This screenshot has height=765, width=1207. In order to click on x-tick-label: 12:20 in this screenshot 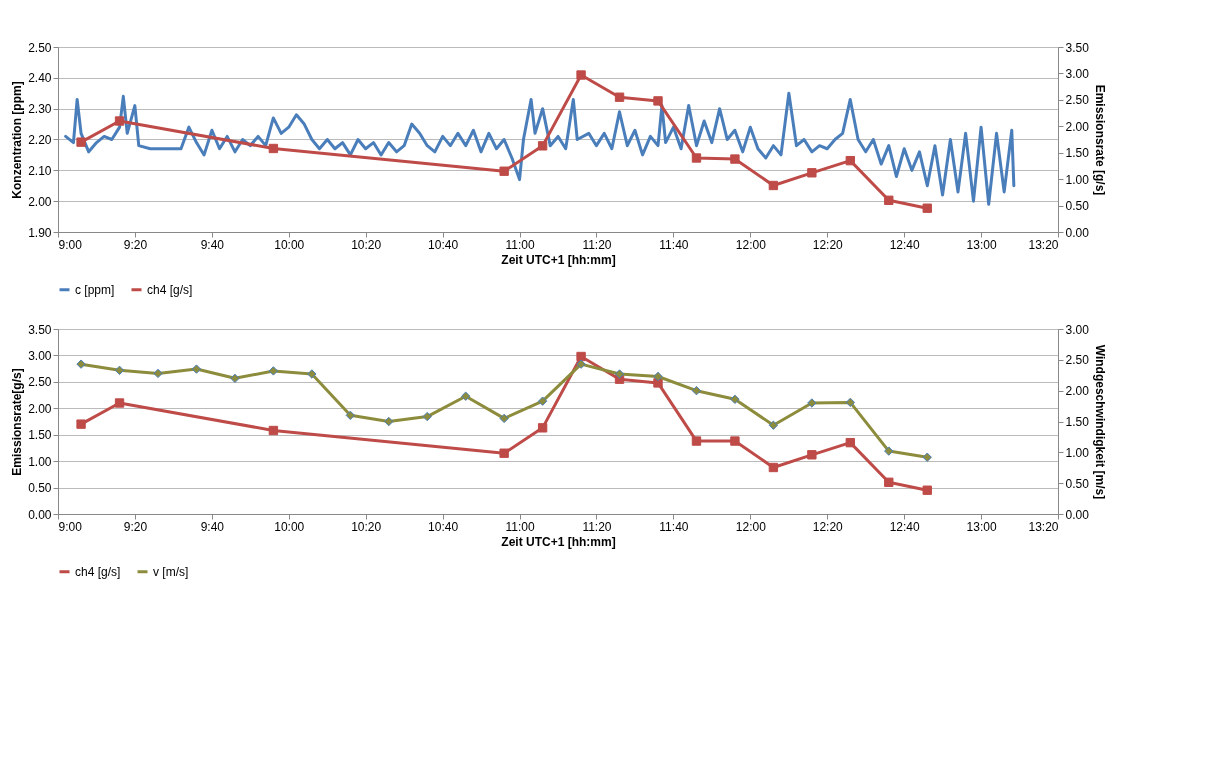, I will do `click(828, 526)`.